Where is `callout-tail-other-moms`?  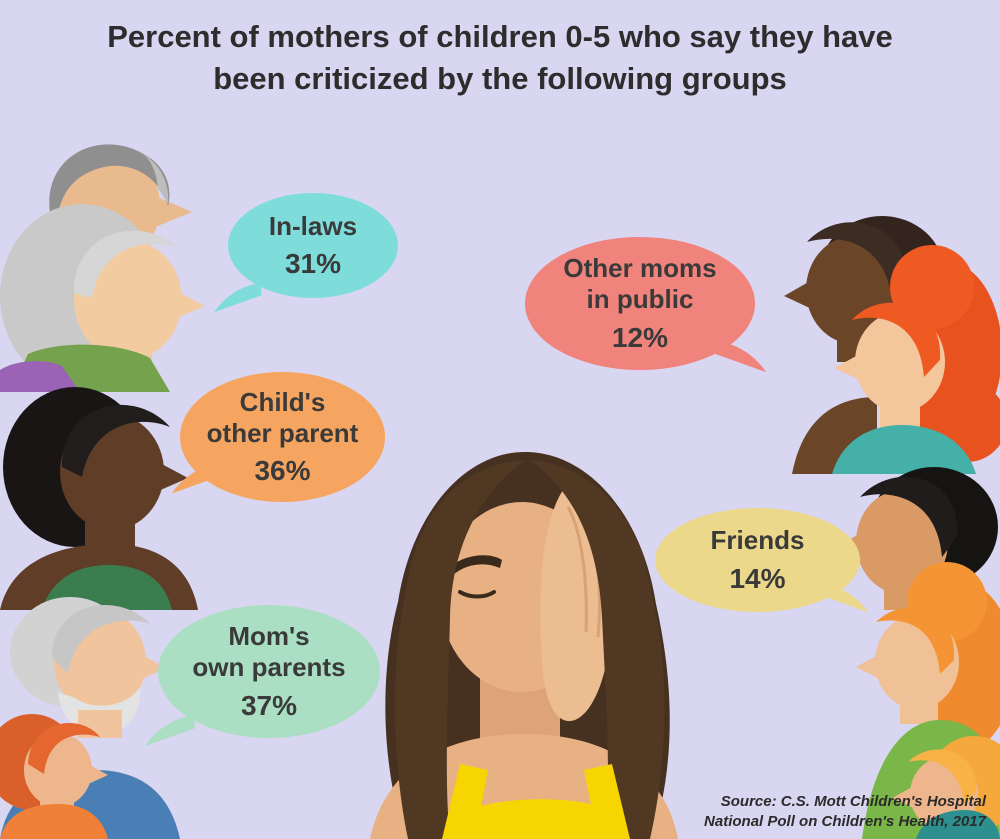 callout-tail-other-moms is located at coordinates (741, 357).